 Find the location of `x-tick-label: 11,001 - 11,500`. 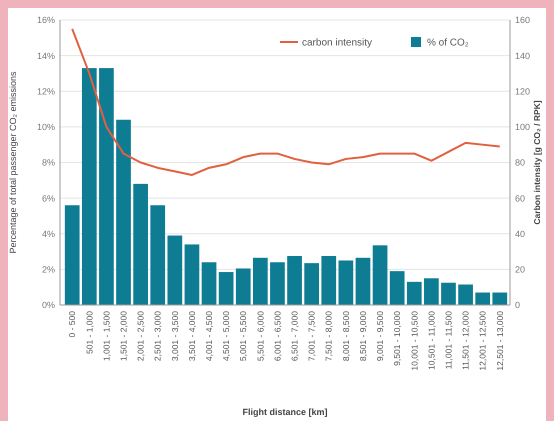

x-tick-label: 11,001 - 11,500 is located at coordinates (448, 340).